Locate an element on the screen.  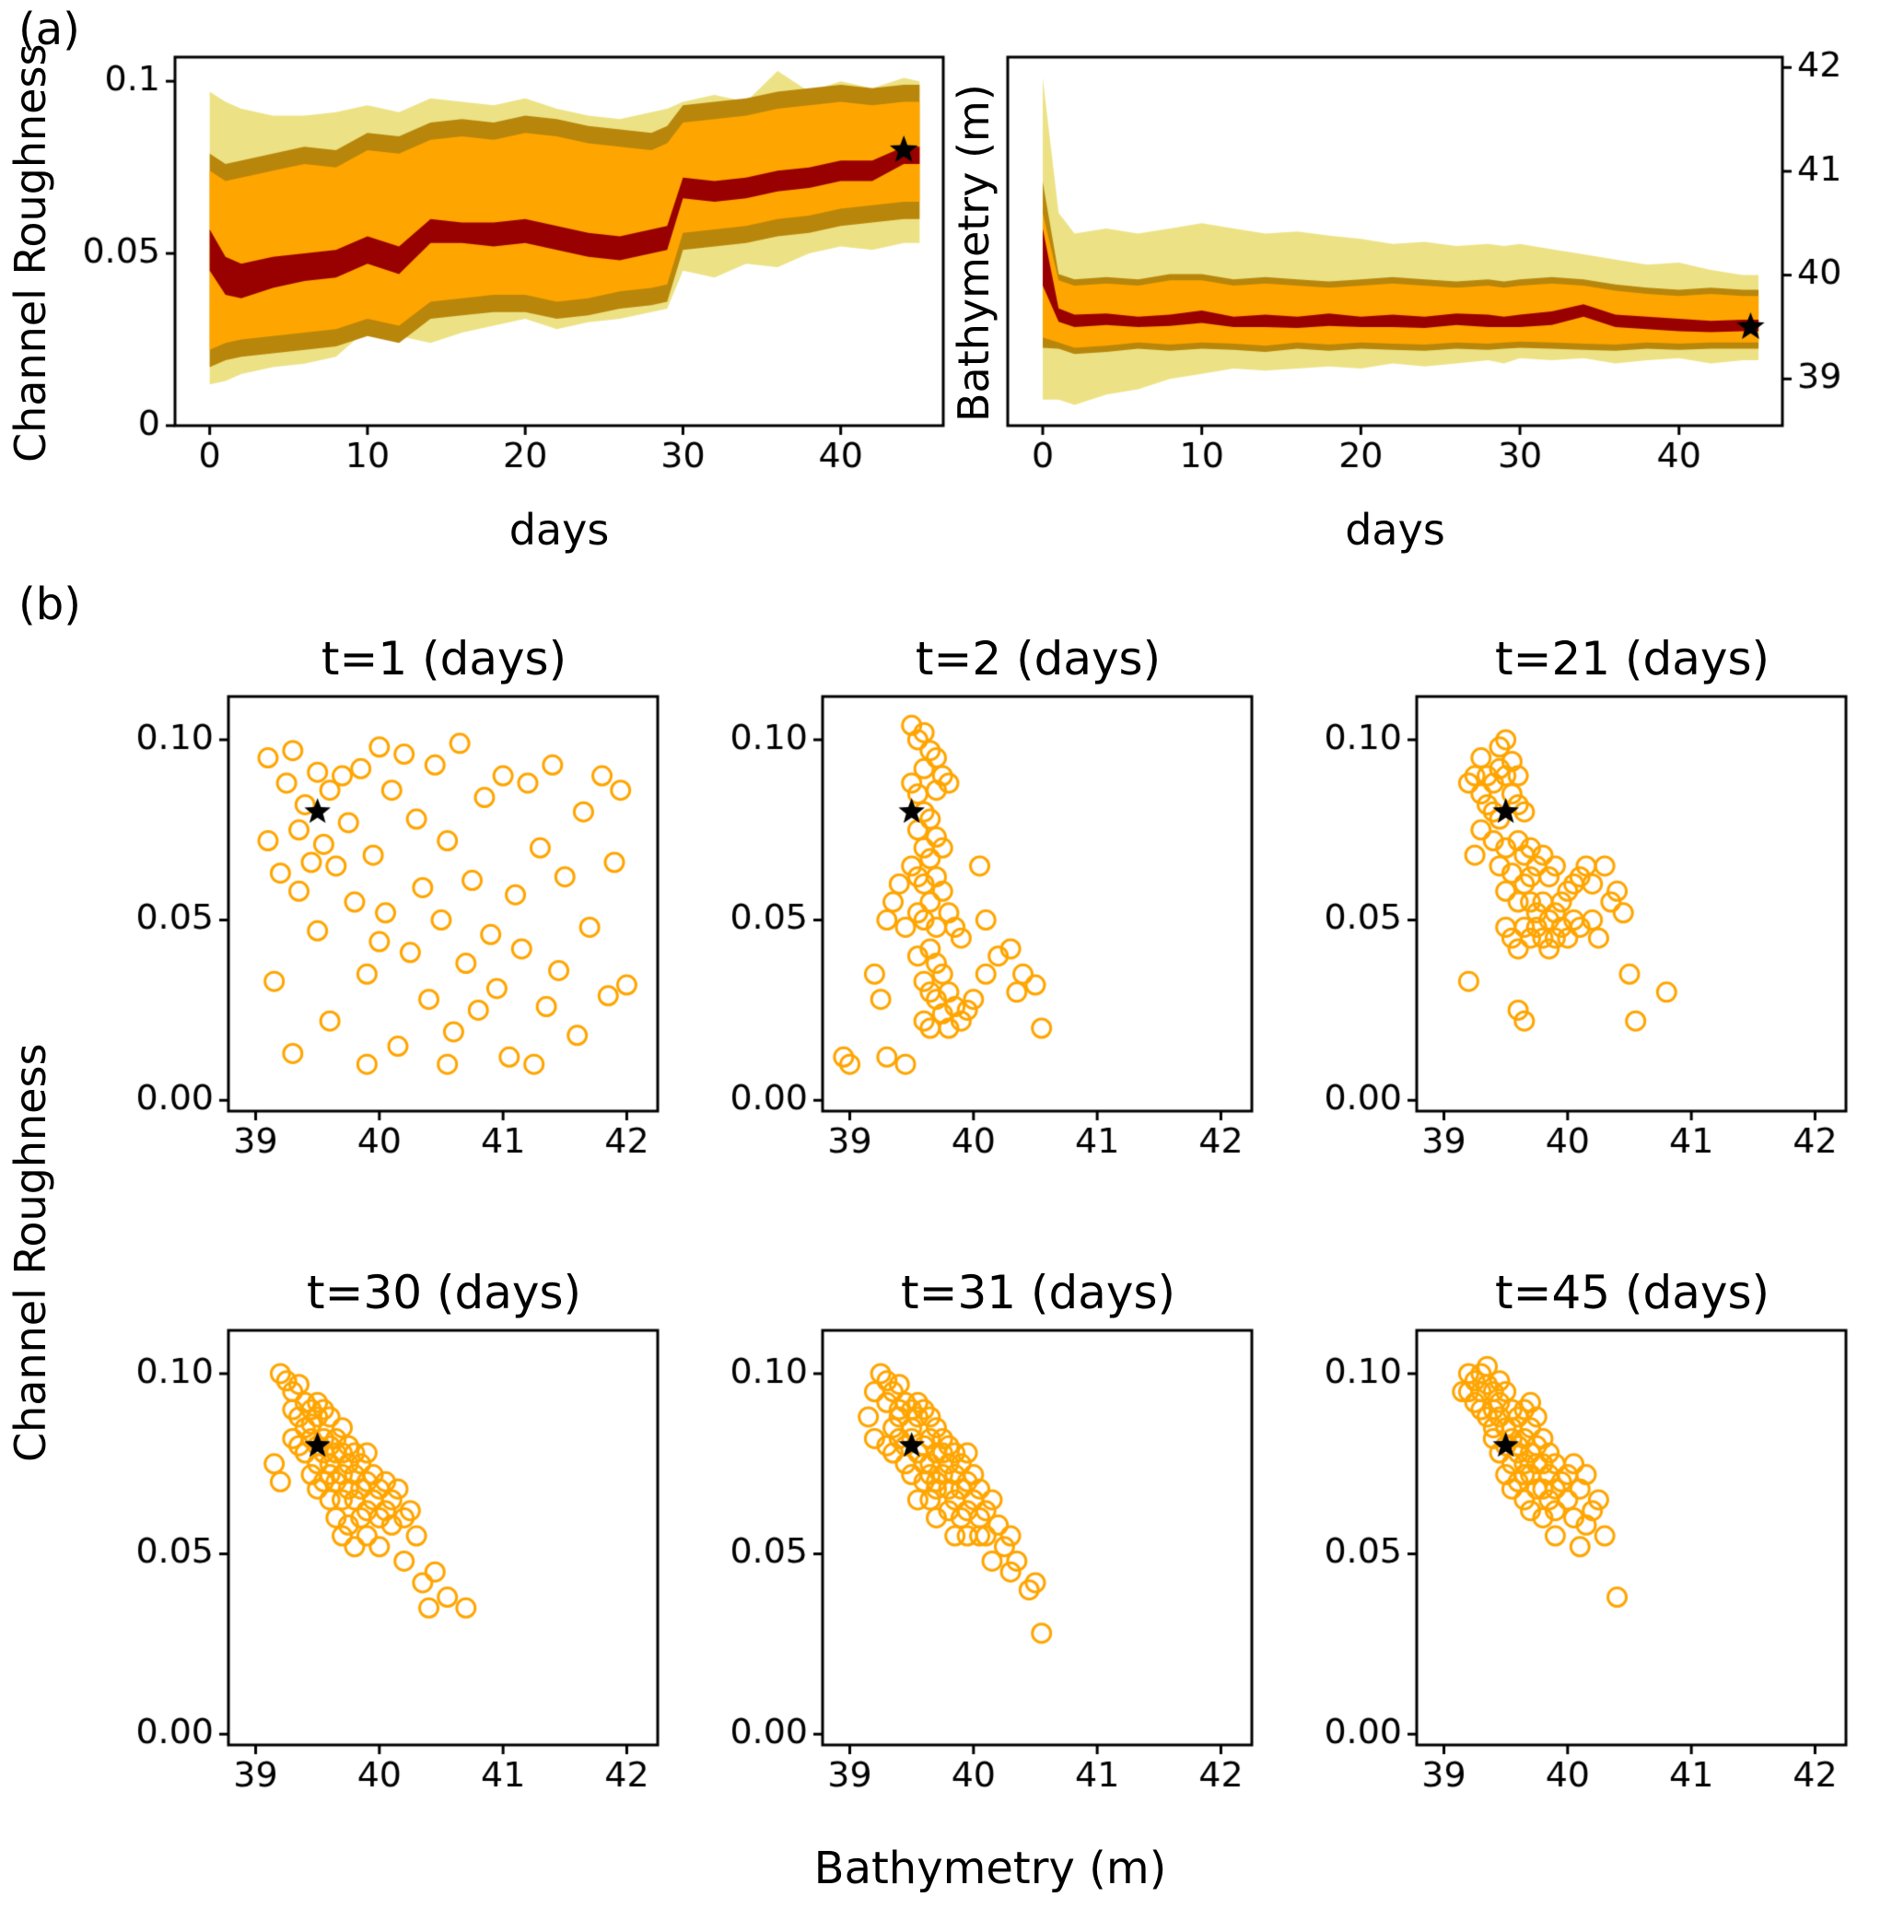
bathymetry-ylabel: Bathymetry (m) is located at coordinates (974, 254).